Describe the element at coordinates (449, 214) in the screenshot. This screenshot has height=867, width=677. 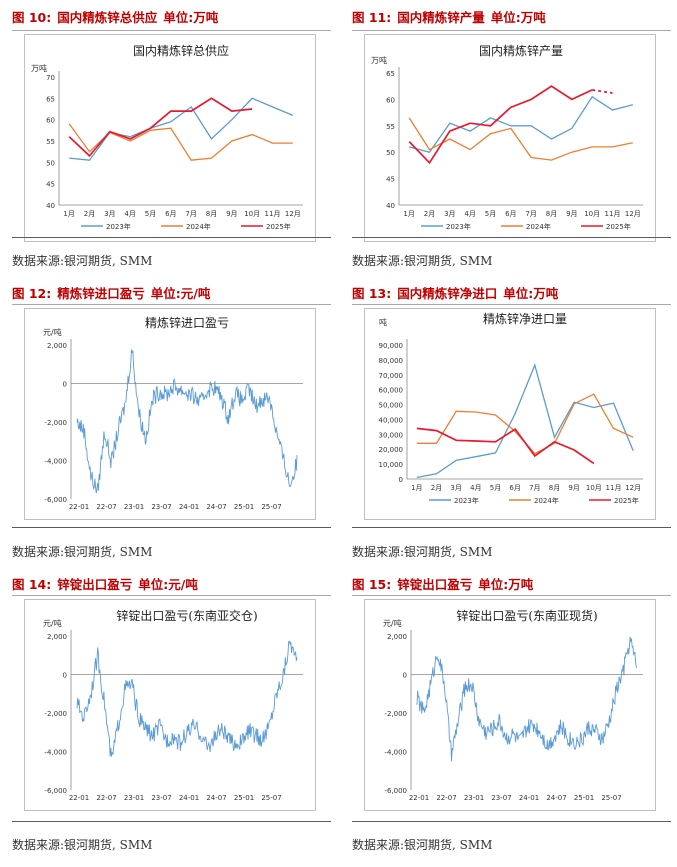
I see `x-tick-label: 3月` at that location.